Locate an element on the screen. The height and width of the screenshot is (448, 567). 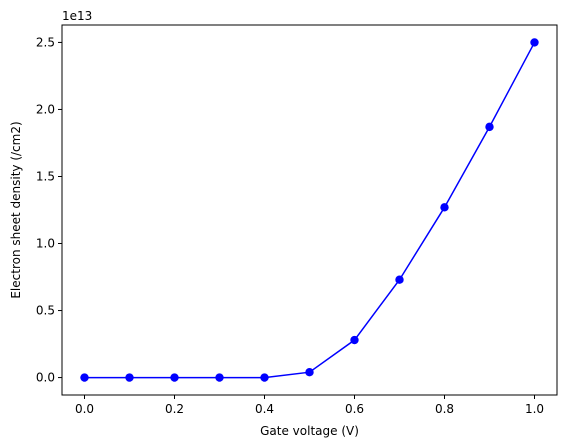
x-tick-label: 0.0 is located at coordinates (84, 409).